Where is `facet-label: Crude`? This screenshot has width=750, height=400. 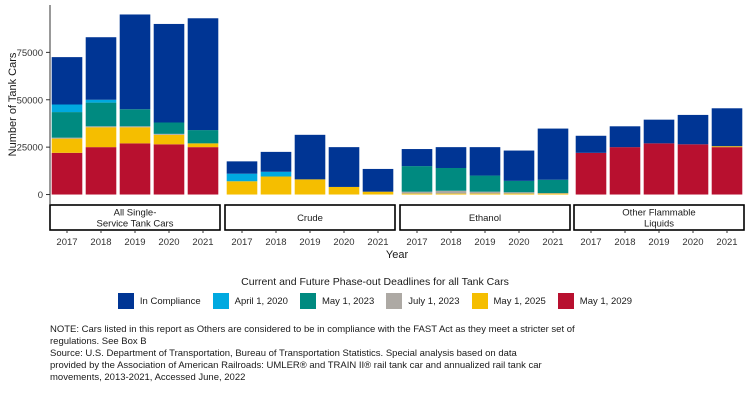 facet-label: Crude is located at coordinates (310, 218).